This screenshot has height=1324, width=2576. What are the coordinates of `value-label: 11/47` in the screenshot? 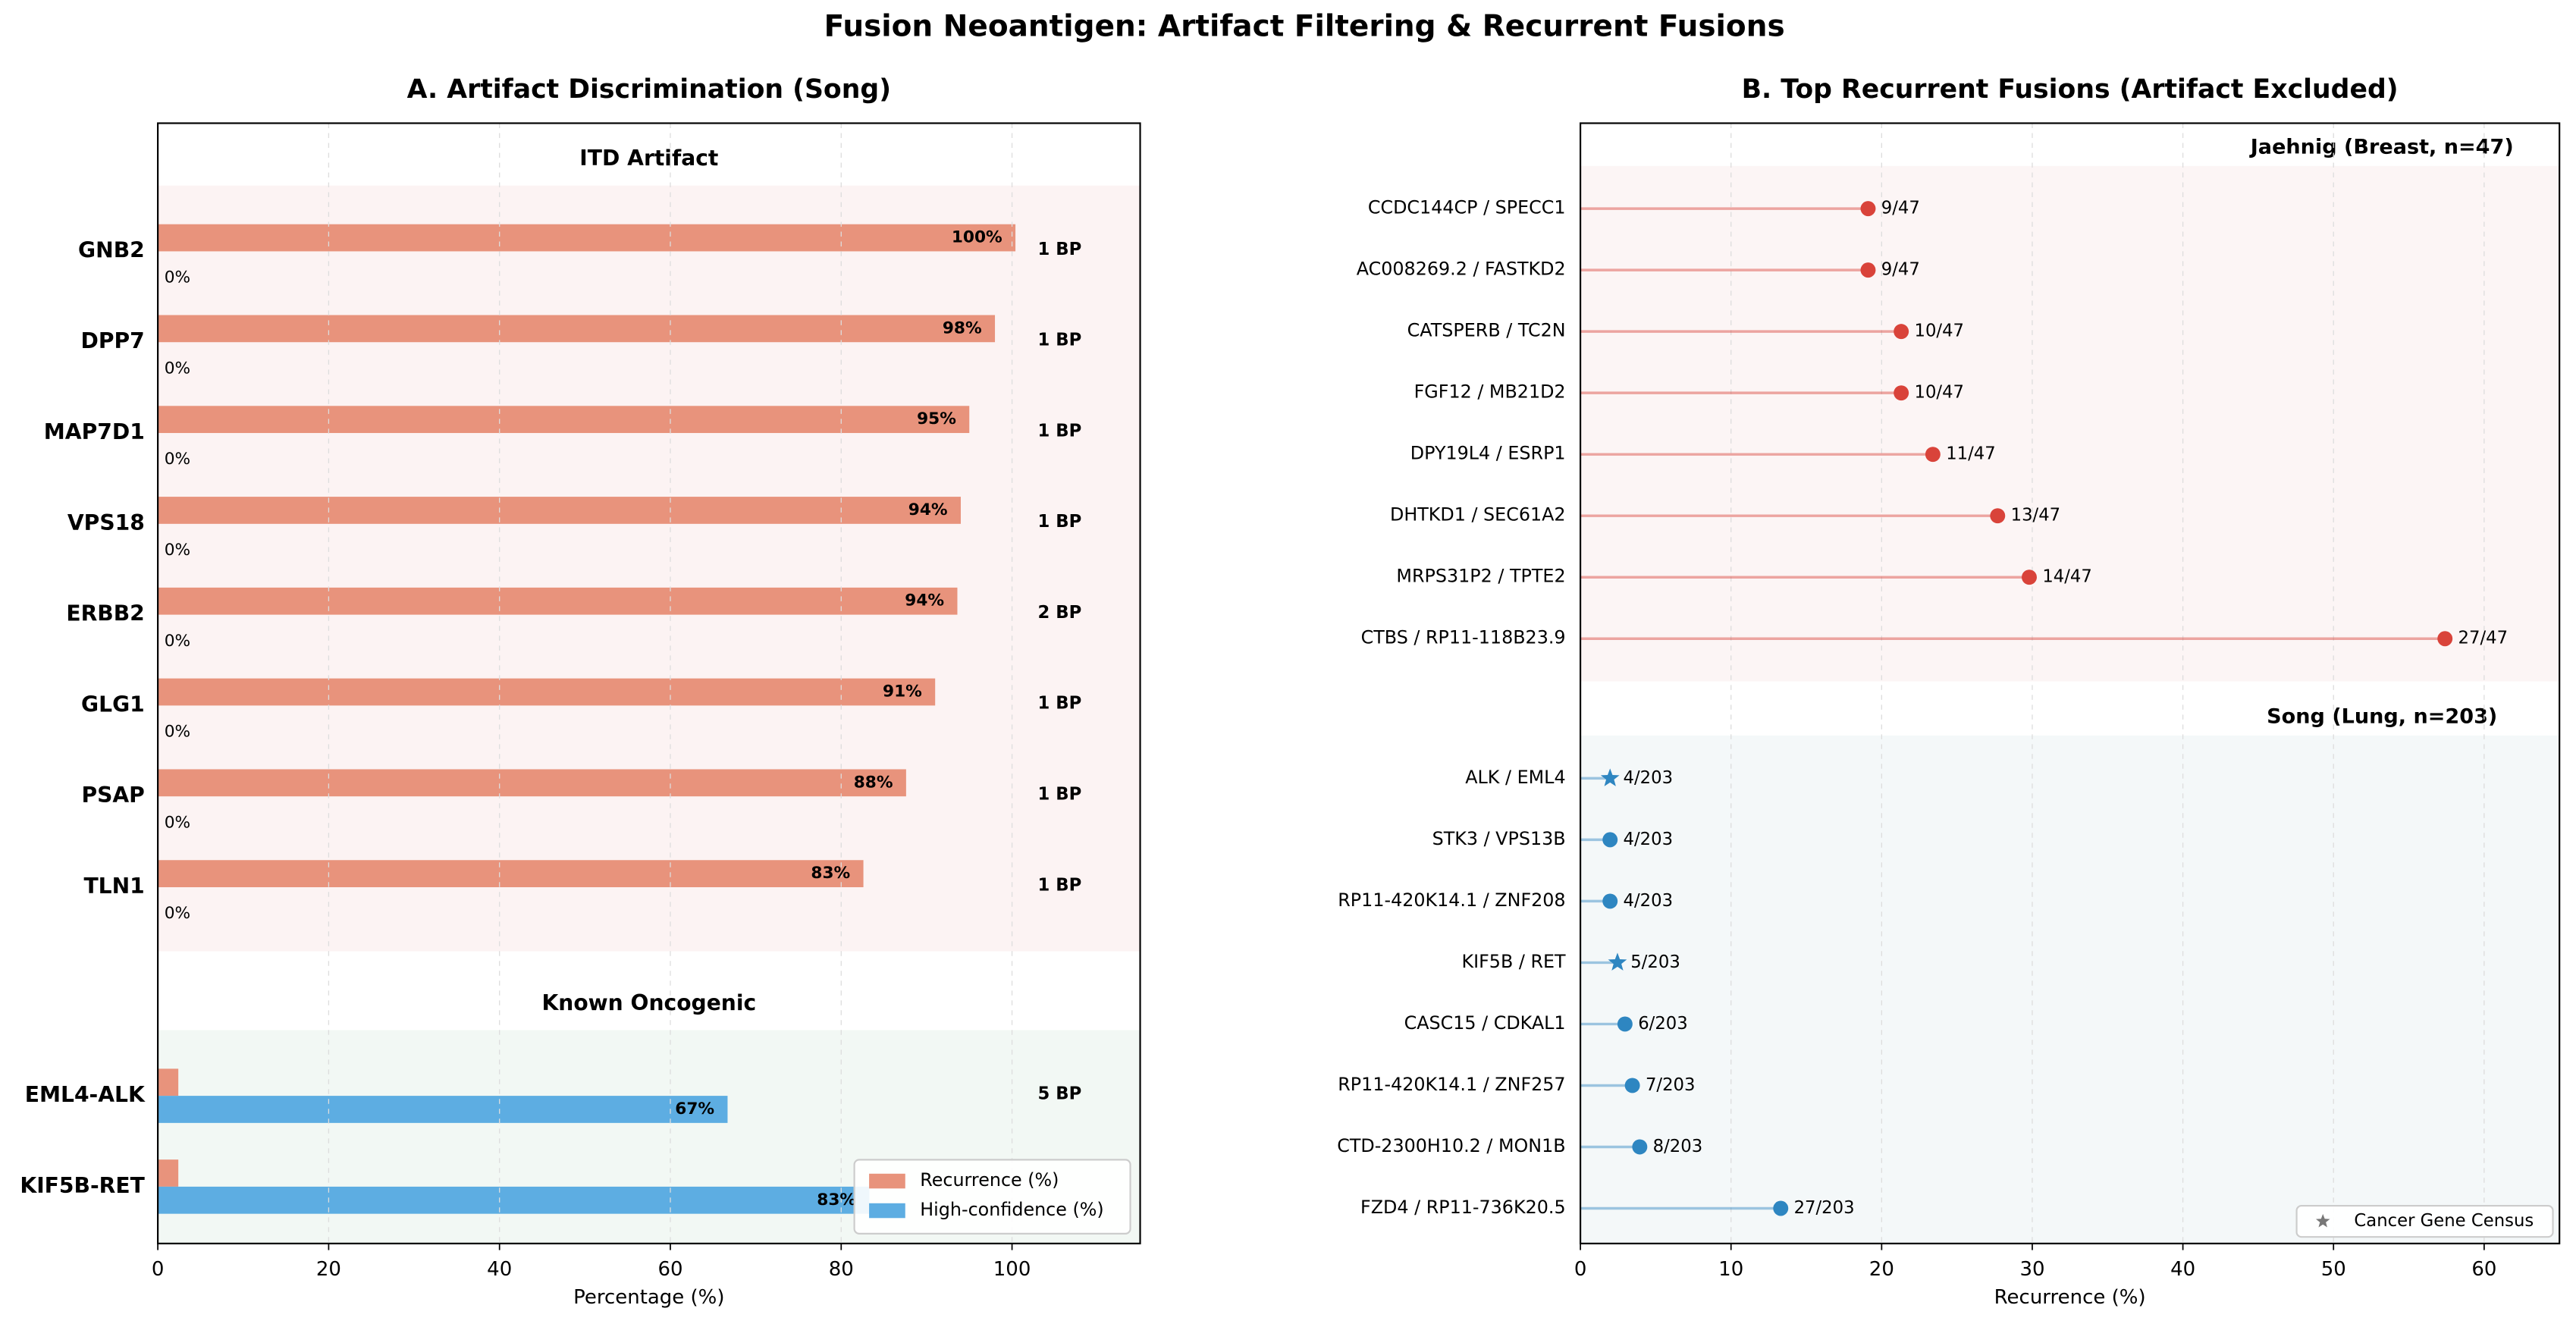 It's located at (1971, 454).